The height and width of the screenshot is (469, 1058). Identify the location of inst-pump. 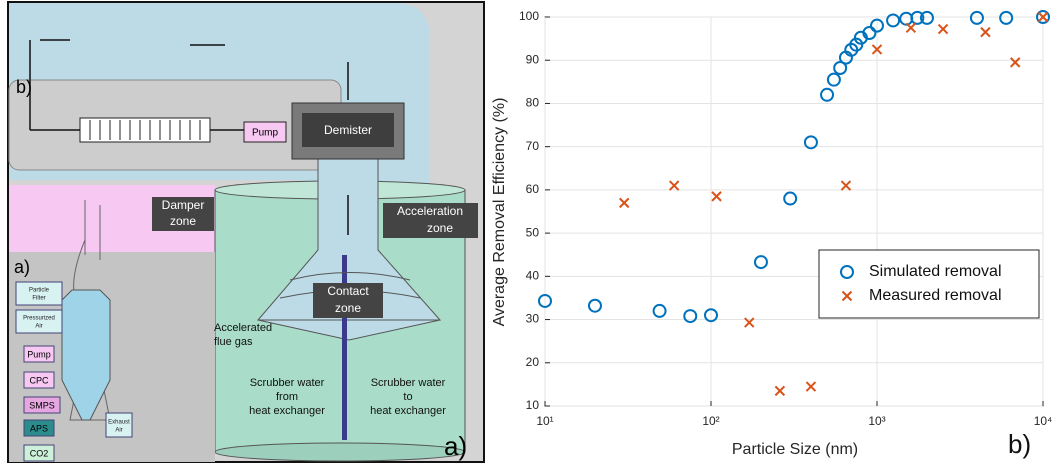
(39, 354).